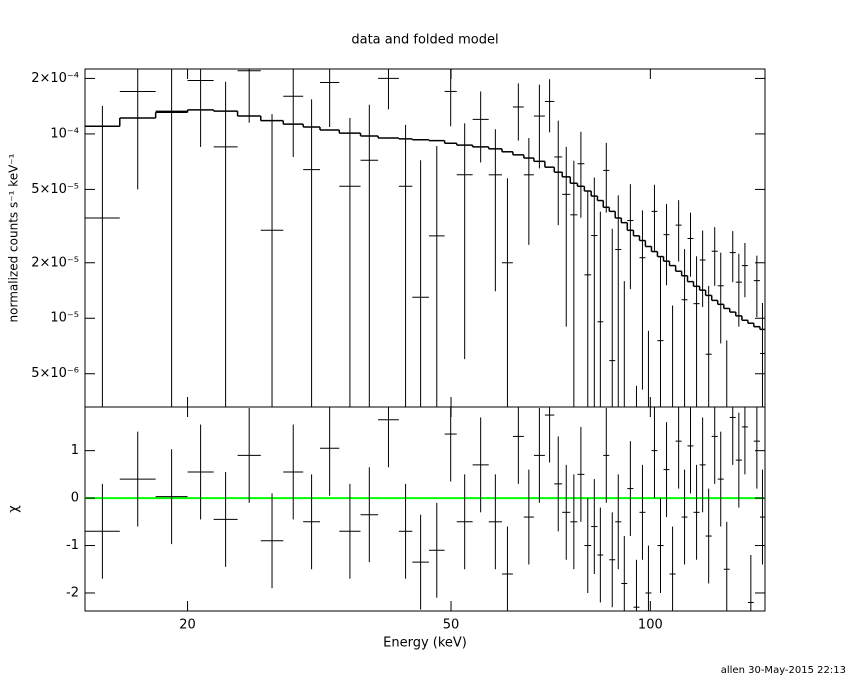 This screenshot has width=850, height=680. What do you see at coordinates (55, 189) in the screenshot?
I see `y-tick-label: 5×10⁻⁵` at bounding box center [55, 189].